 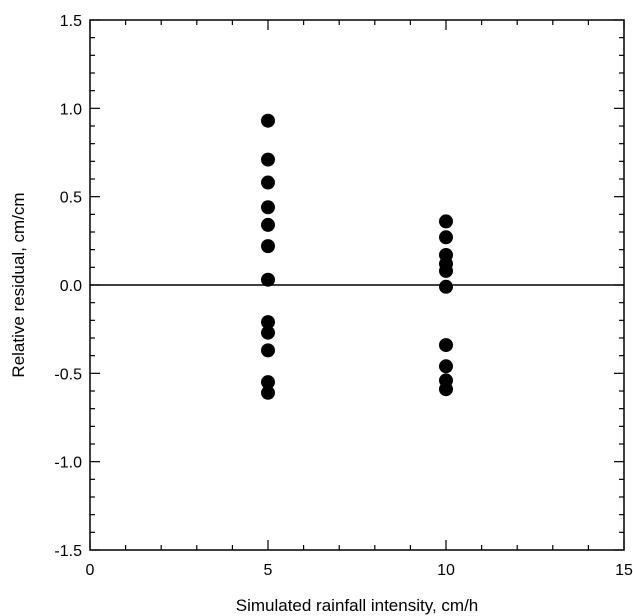 I want to click on y-tick-label: 0.0, so click(x=71, y=286).